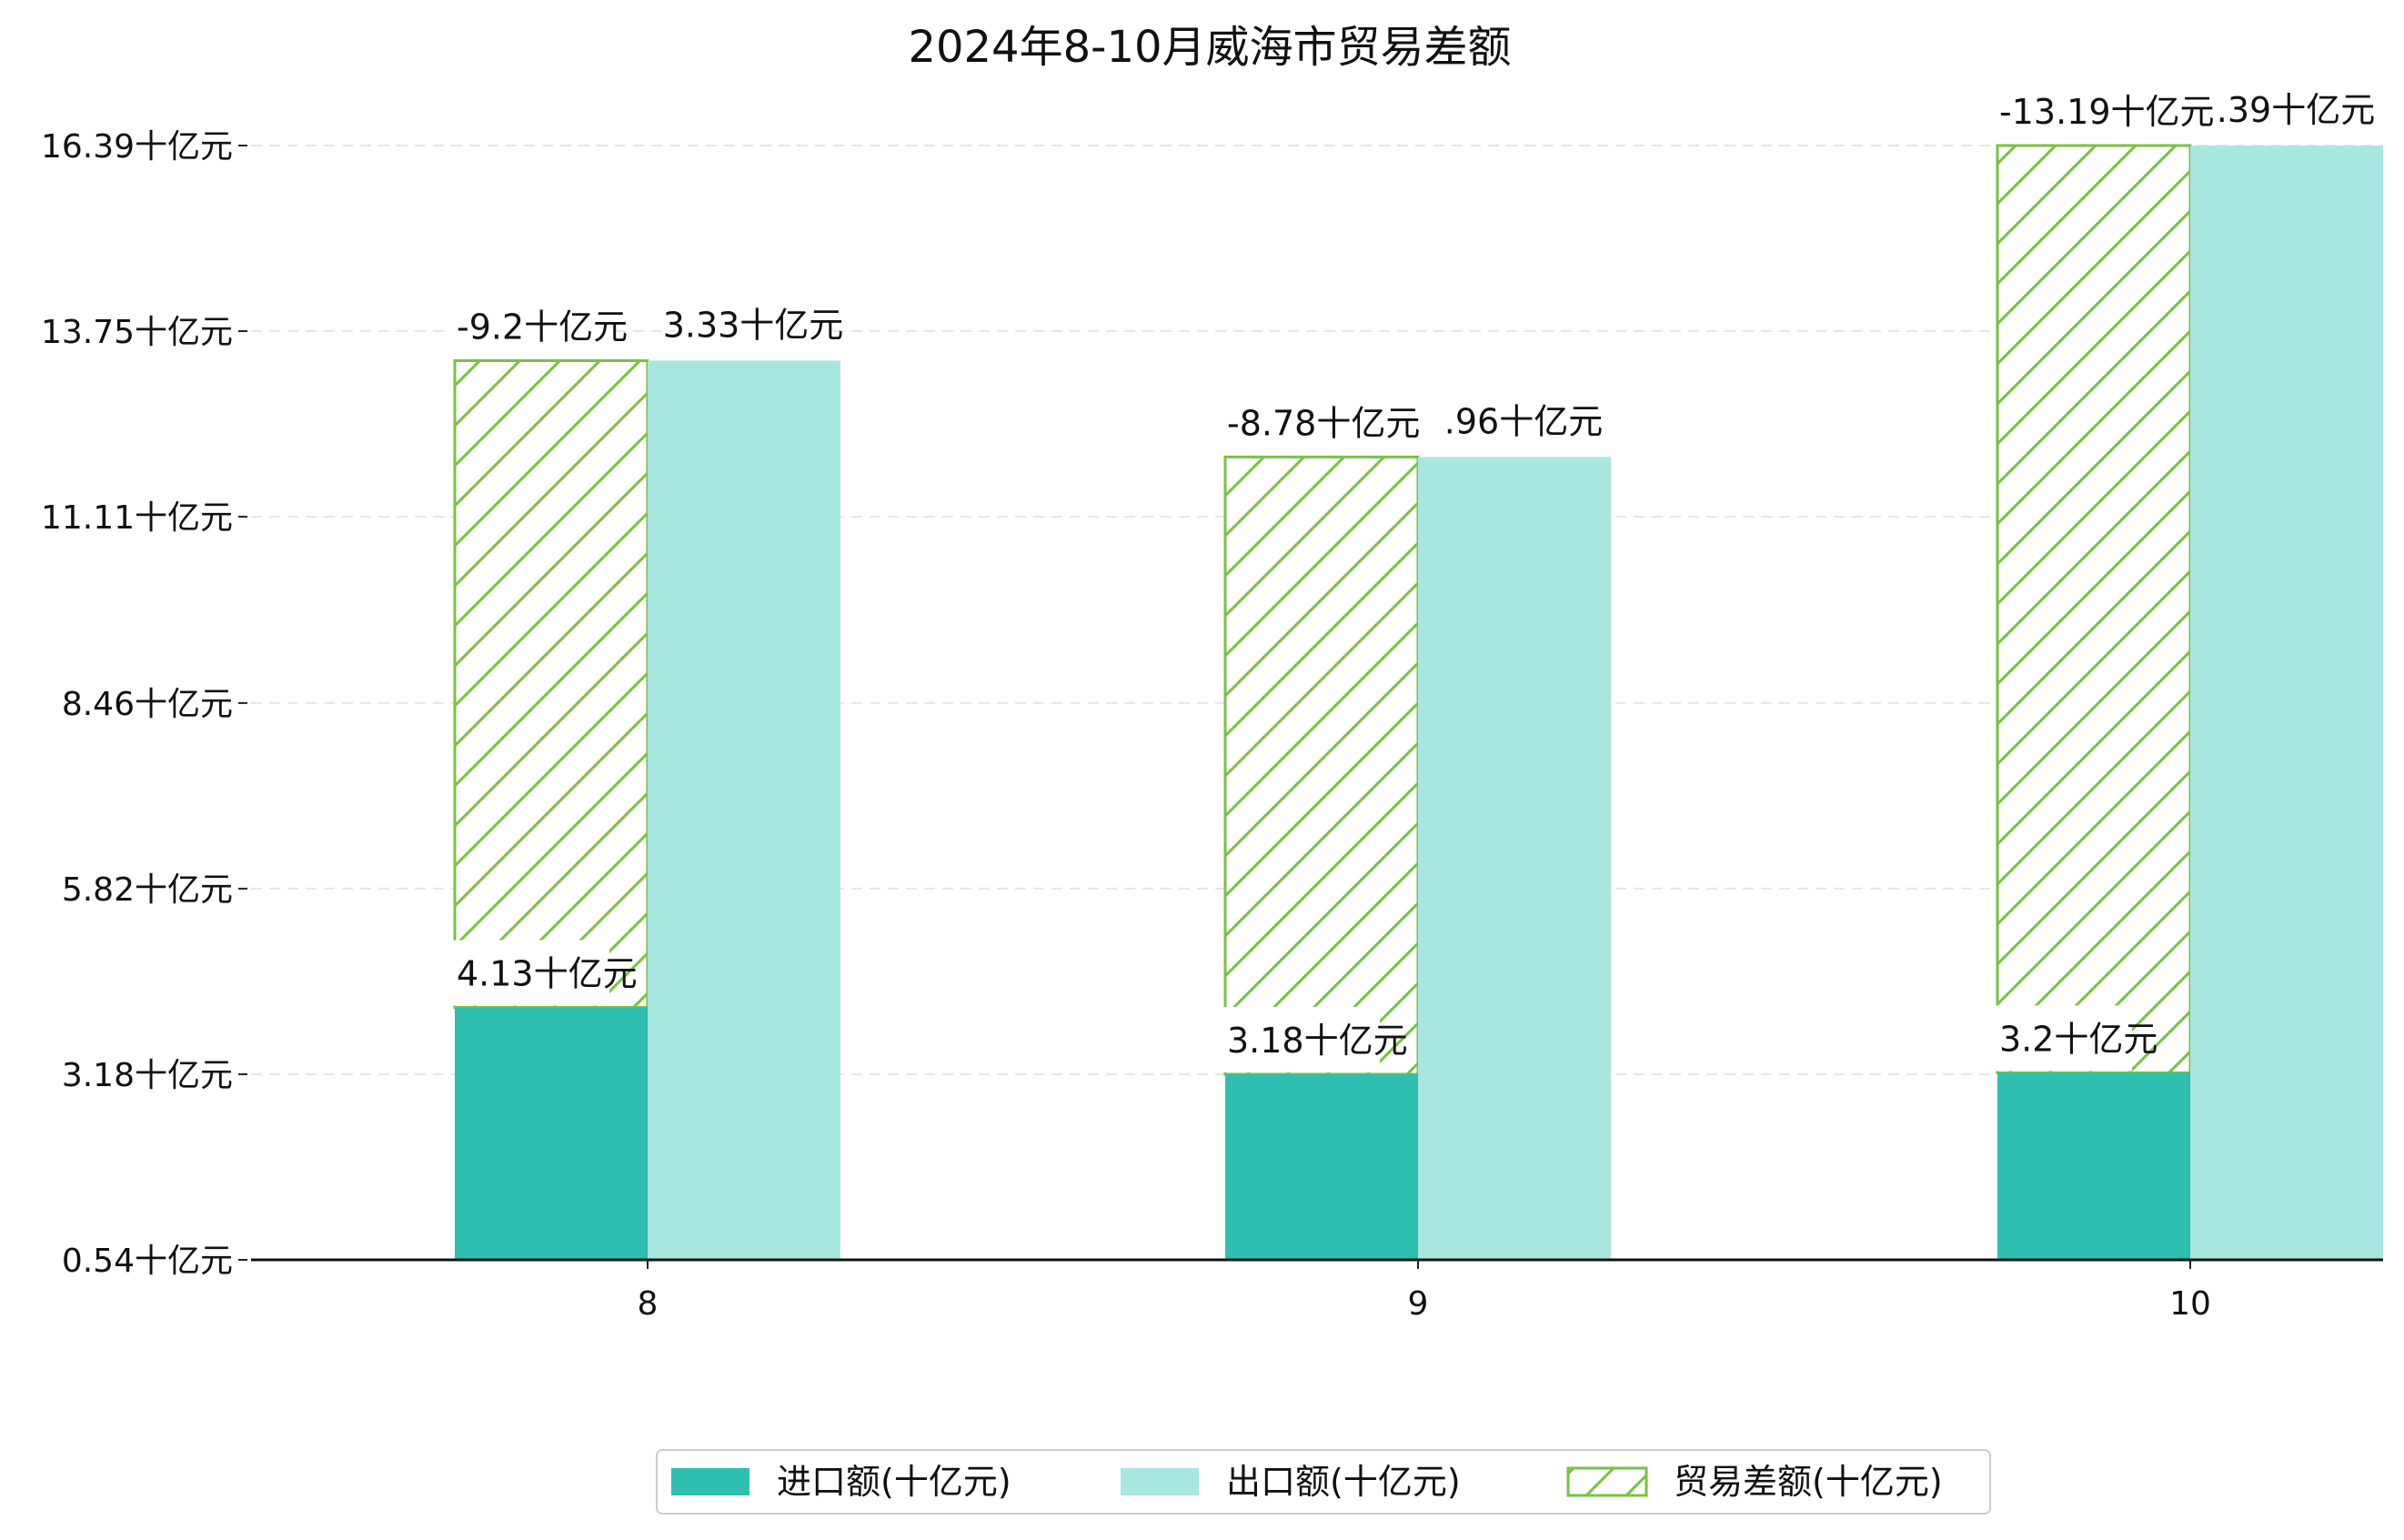 This screenshot has width=2404, height=1540. I want to click on x-tick-label: 9, so click(1418, 1304).